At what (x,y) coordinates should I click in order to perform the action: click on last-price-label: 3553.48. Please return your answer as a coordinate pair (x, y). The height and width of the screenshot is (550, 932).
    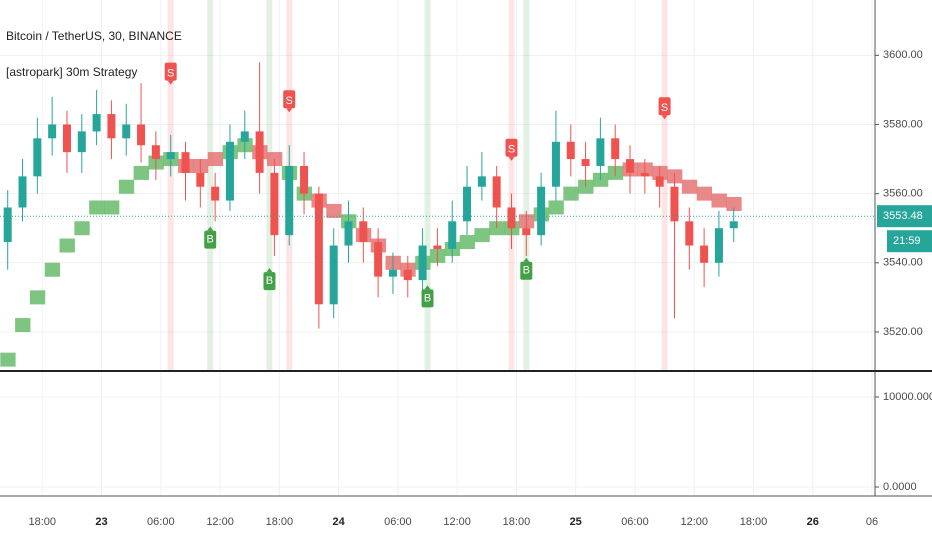
    Looking at the image, I should click on (903, 216).